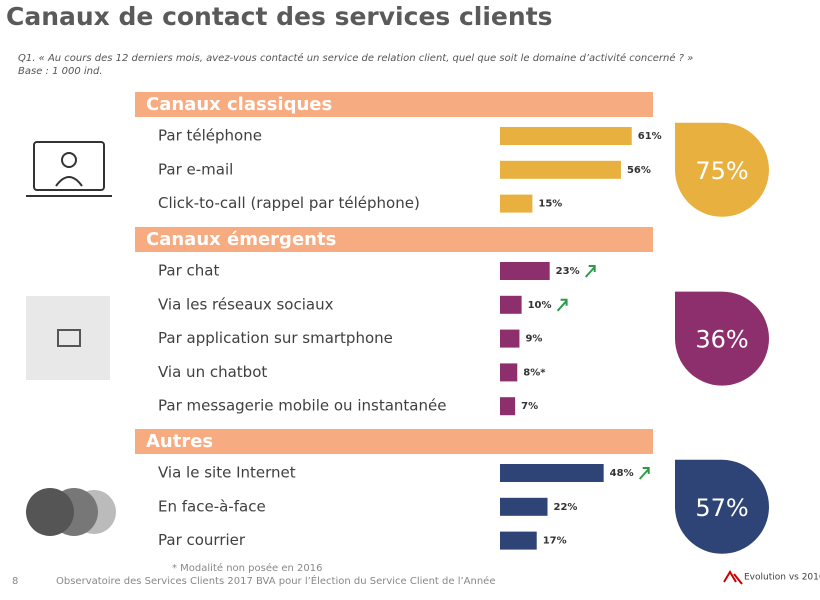  What do you see at coordinates (540, 305) in the screenshot?
I see `value-label: 10%` at bounding box center [540, 305].